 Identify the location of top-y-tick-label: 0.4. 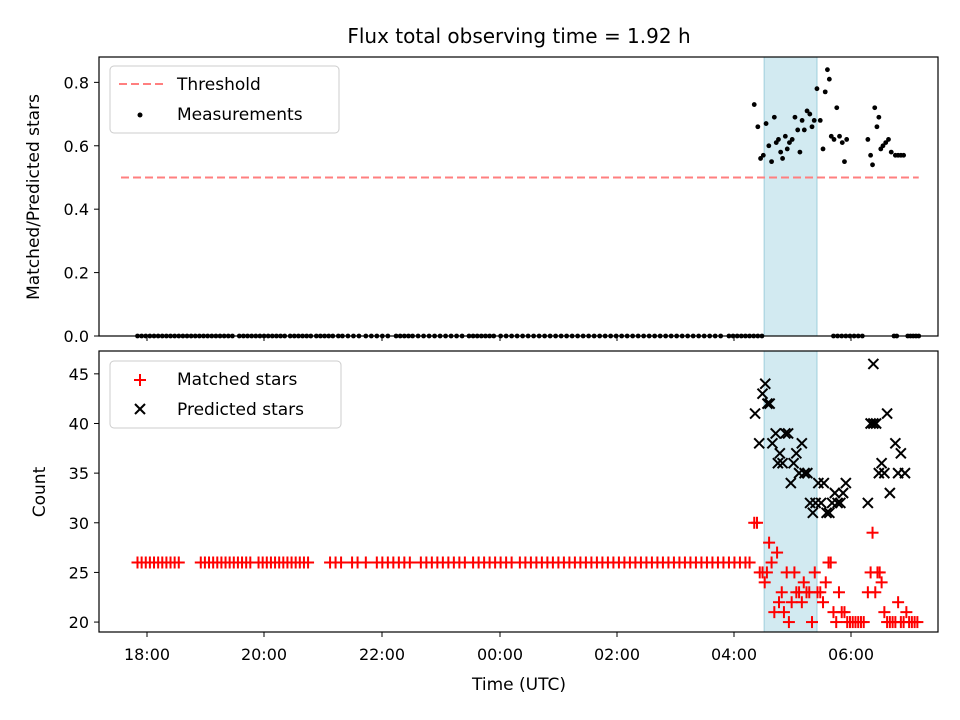
(76, 209).